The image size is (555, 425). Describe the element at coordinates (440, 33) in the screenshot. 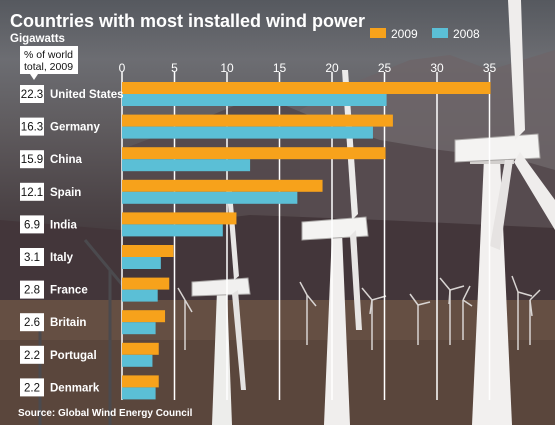

I see `legend-swatch-2008` at that location.